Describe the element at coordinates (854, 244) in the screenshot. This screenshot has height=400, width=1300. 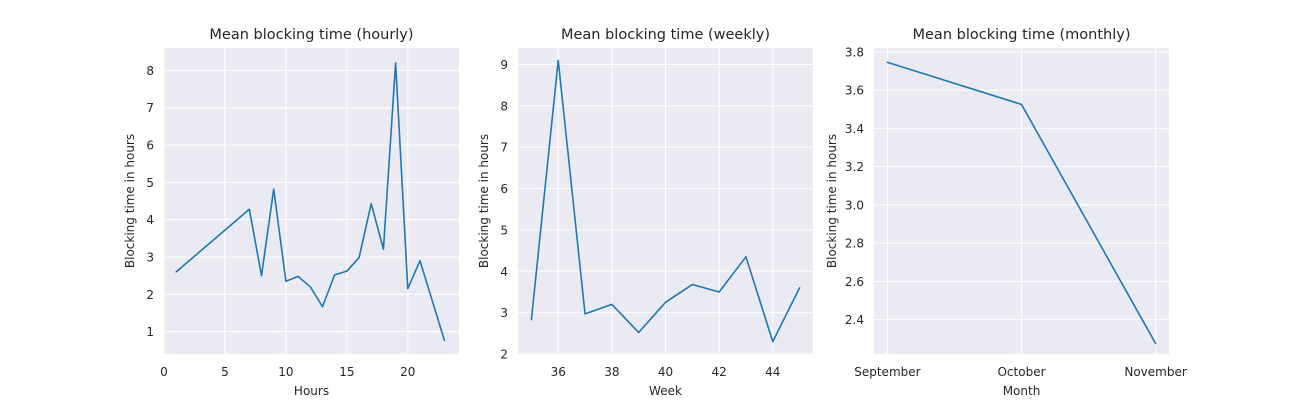
I see `y-tick-label: 2.8` at that location.